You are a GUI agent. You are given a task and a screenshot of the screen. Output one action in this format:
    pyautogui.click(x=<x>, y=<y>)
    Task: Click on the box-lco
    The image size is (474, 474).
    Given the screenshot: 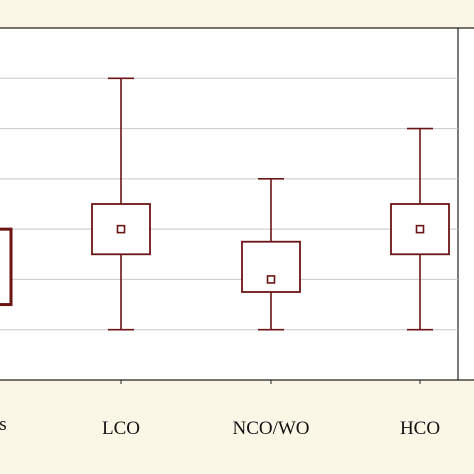 What is the action you would take?
    pyautogui.click(x=121, y=204)
    